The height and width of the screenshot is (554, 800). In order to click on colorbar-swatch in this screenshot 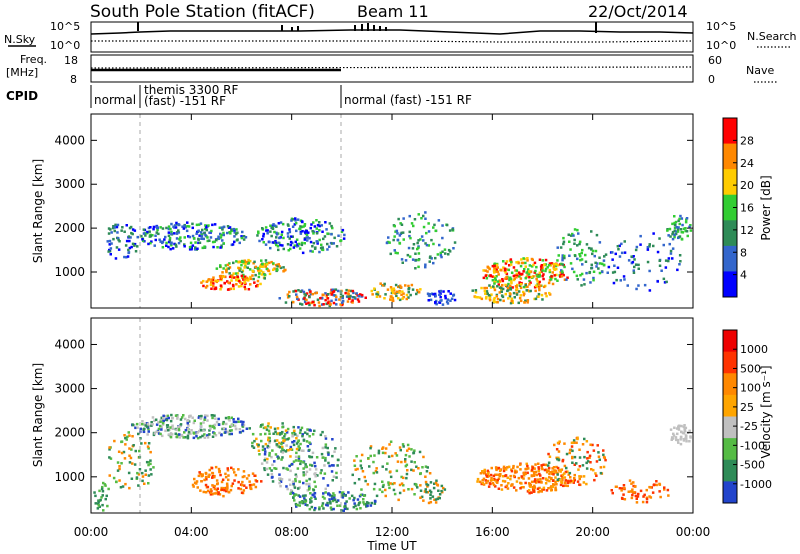, I will do `click(730, 384)`.